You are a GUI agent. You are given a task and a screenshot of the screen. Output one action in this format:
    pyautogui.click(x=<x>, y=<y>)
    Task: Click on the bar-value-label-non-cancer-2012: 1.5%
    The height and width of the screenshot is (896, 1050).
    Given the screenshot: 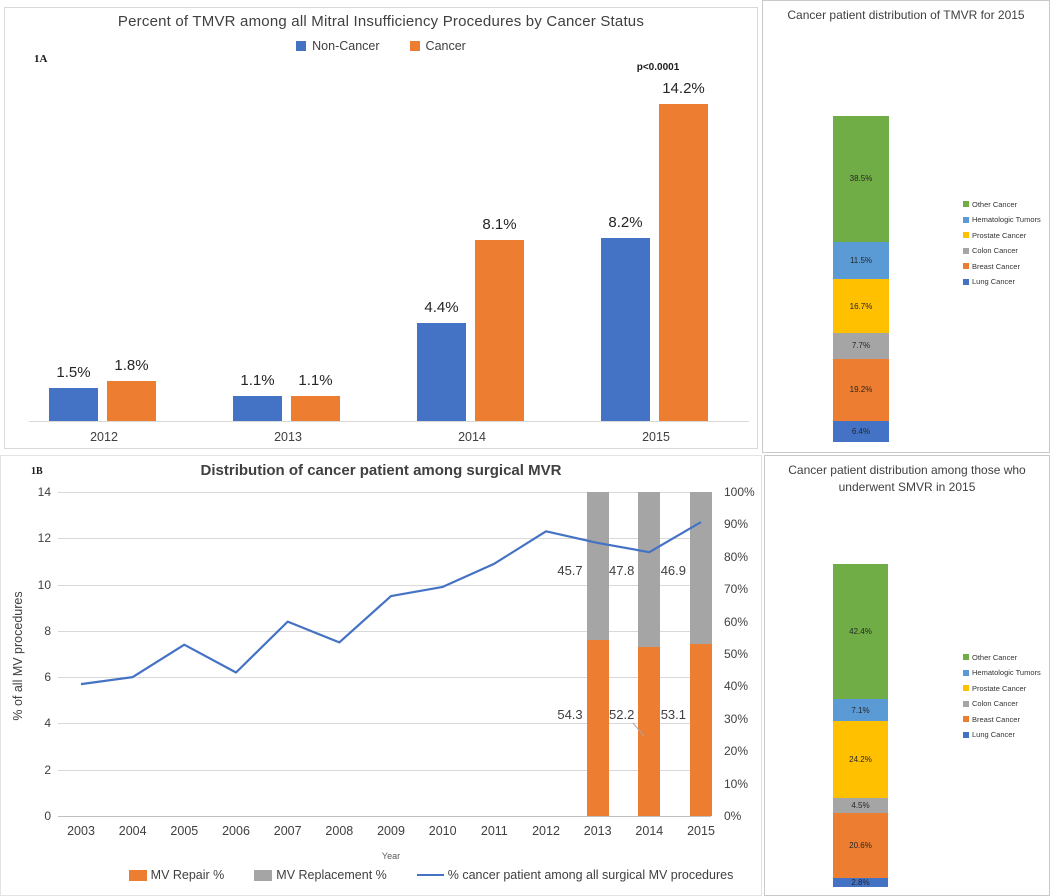 What is the action you would take?
    pyautogui.click(x=73, y=372)
    